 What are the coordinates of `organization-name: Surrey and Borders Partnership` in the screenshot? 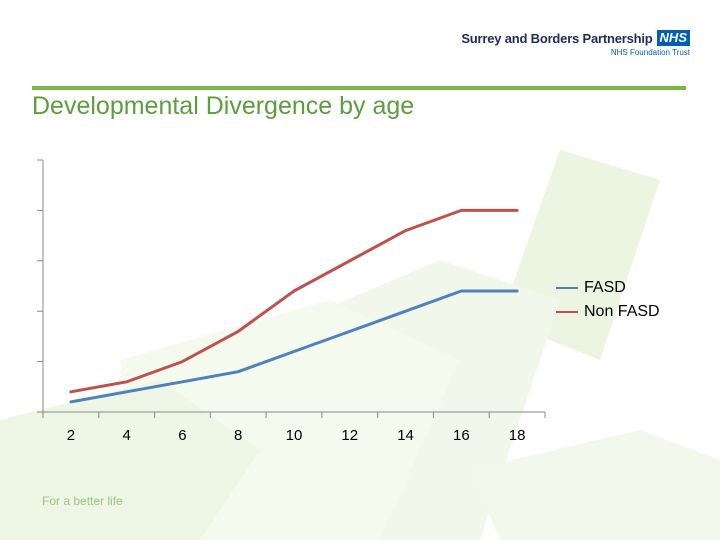 It's located at (557, 38).